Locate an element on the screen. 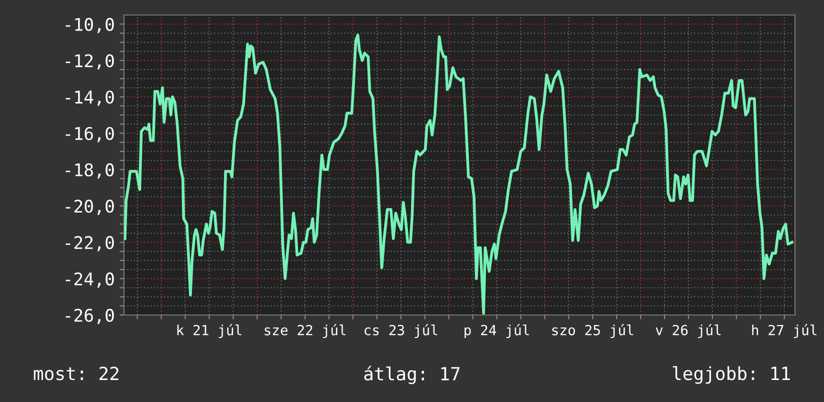 The height and width of the screenshot is (402, 824). x-tick-label: p 24 júl is located at coordinates (496, 331).